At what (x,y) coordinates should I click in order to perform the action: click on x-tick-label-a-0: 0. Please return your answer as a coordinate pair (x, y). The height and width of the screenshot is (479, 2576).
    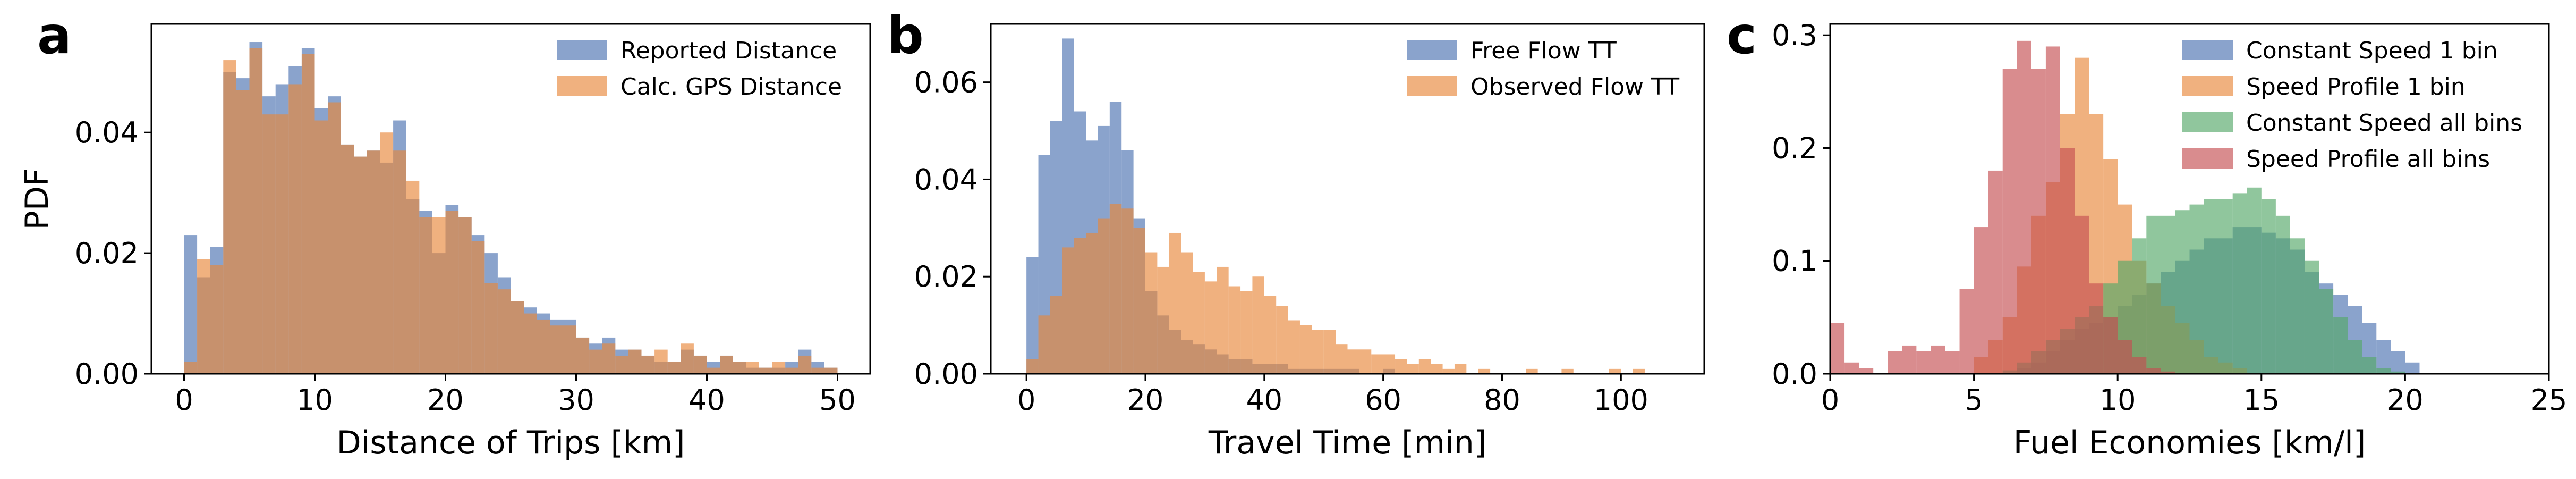
    Looking at the image, I should click on (184, 400).